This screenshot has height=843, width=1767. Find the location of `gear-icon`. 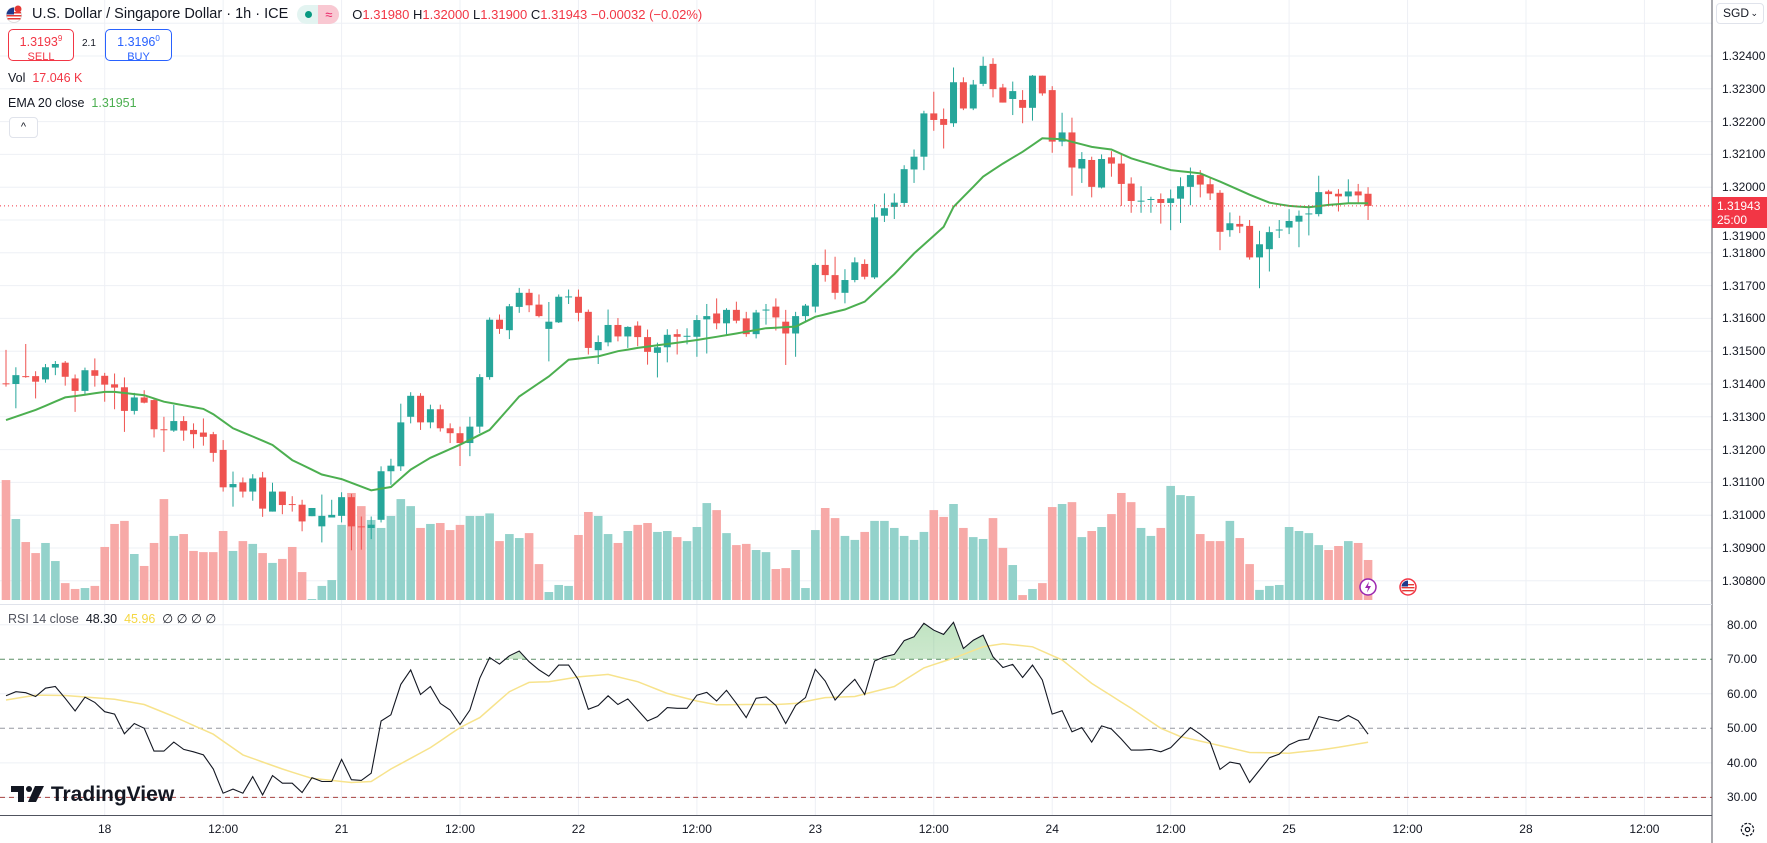

gear-icon is located at coordinates (1747, 829).